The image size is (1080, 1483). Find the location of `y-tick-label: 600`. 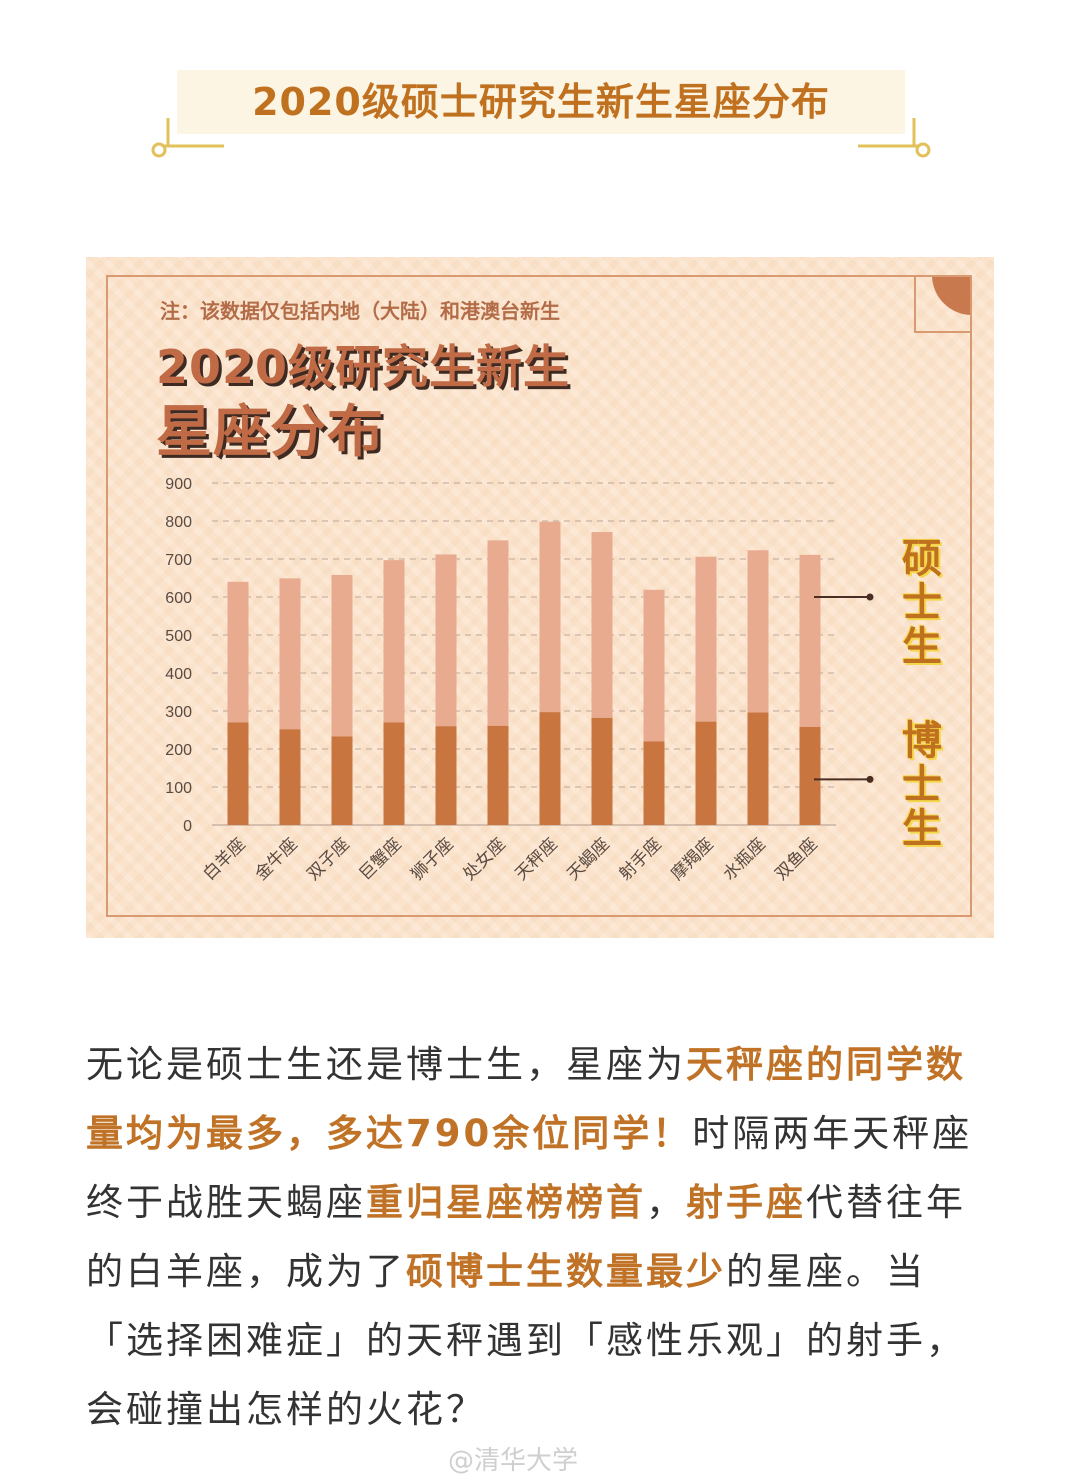

y-tick-label: 600 is located at coordinates (178, 598).